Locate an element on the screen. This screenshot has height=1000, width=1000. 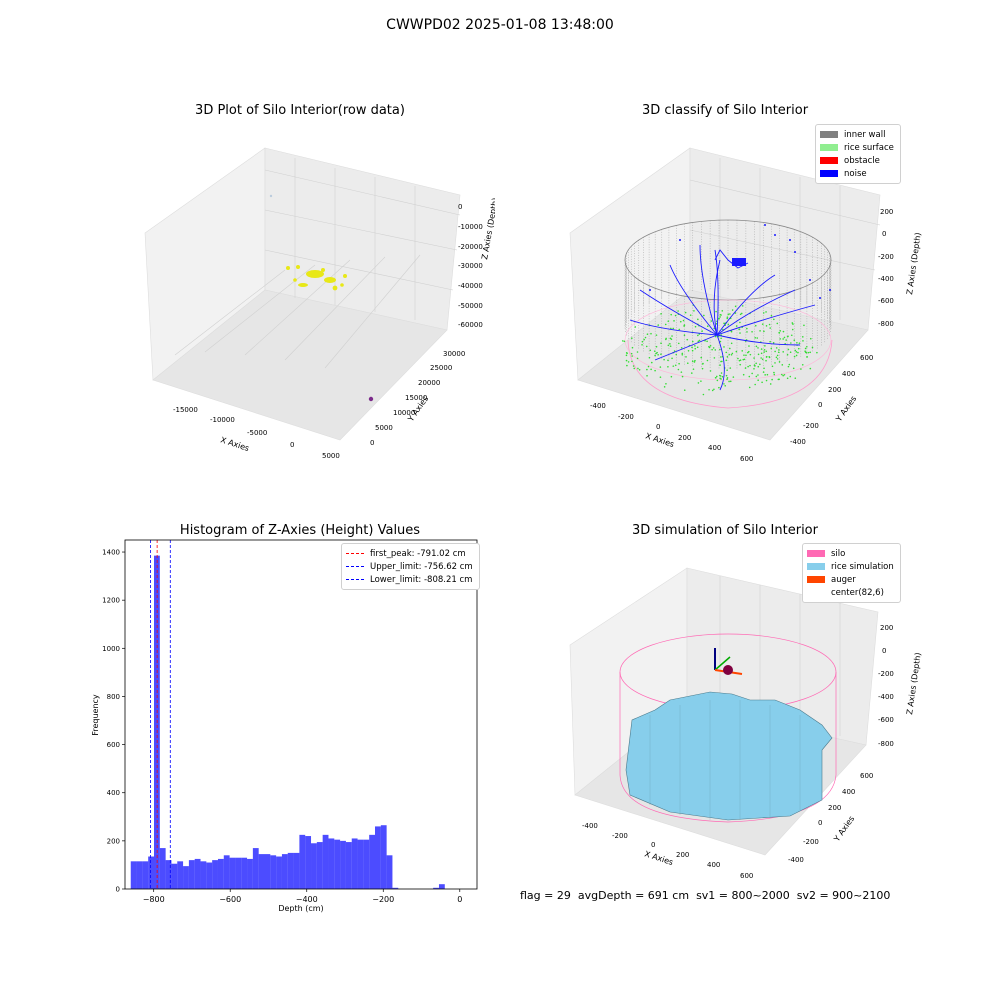
svg-text: -50000 is located at coordinates (470, 306).